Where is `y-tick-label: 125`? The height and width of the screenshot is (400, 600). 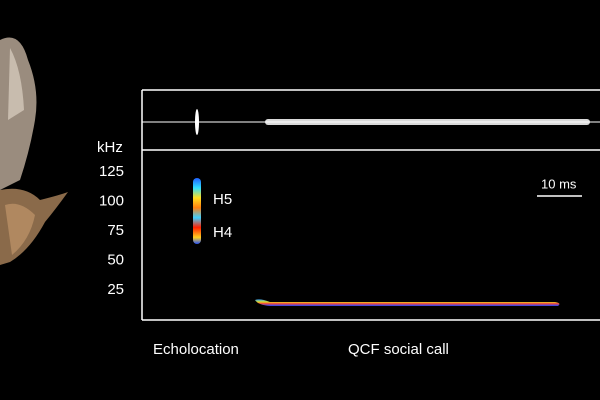 y-tick-label: 125 is located at coordinates (111, 171).